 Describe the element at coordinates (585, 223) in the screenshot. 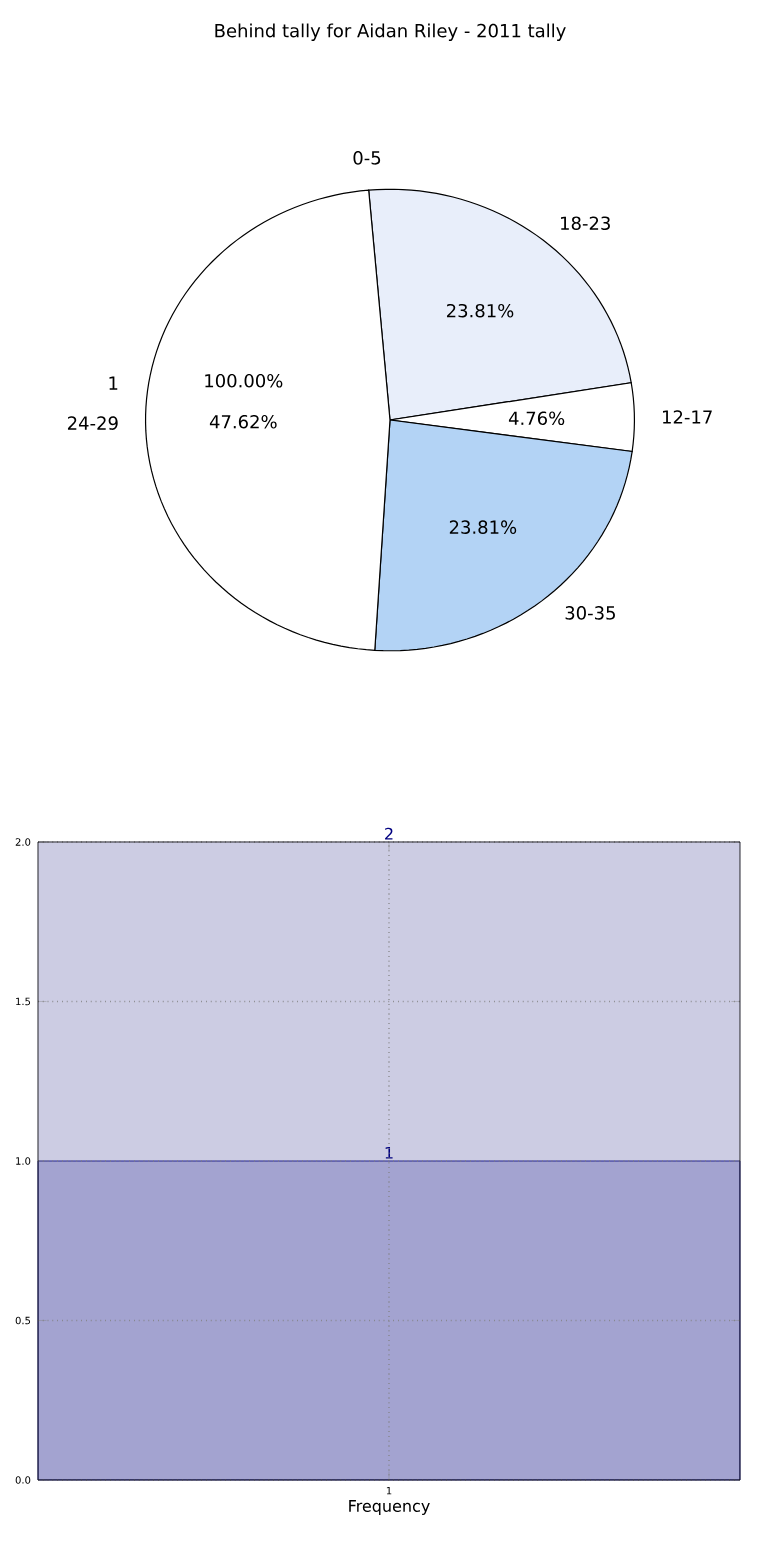

I see `slice-label: 18-23` at that location.